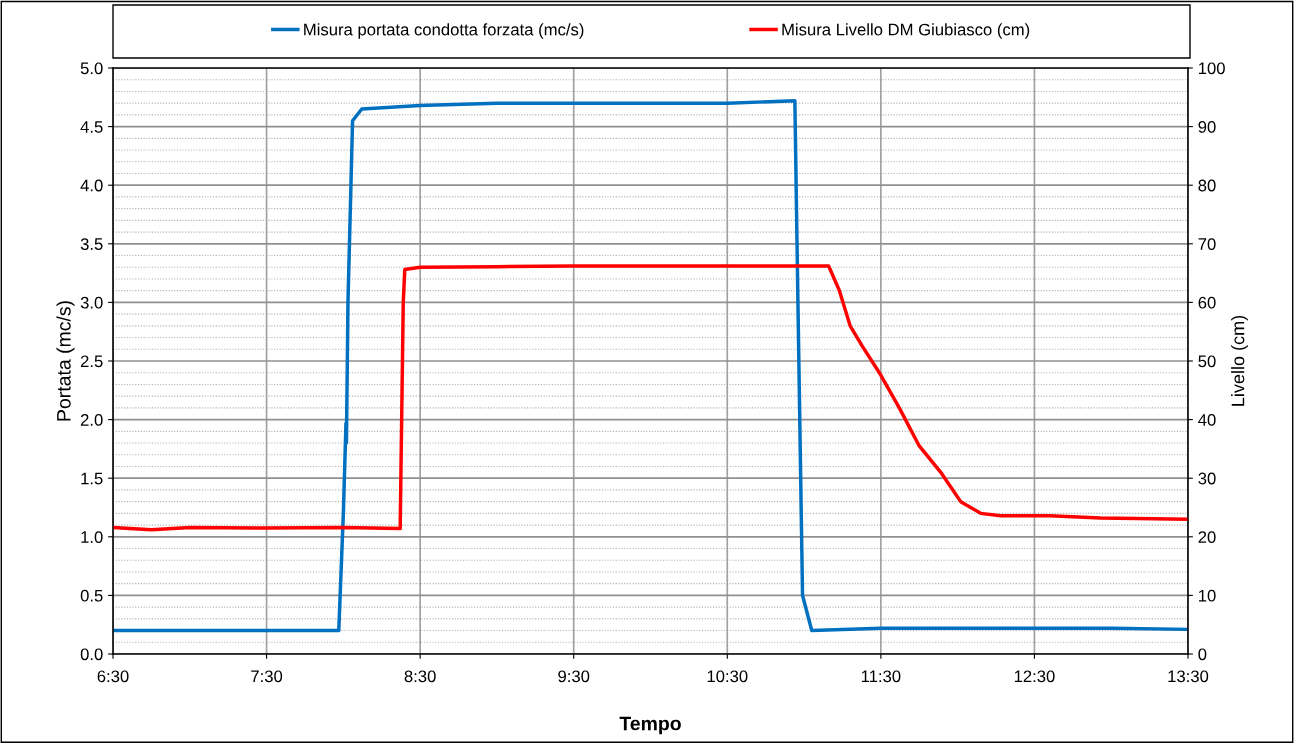  Describe the element at coordinates (1034, 676) in the screenshot. I see `x-tick-label: 12:30` at that location.